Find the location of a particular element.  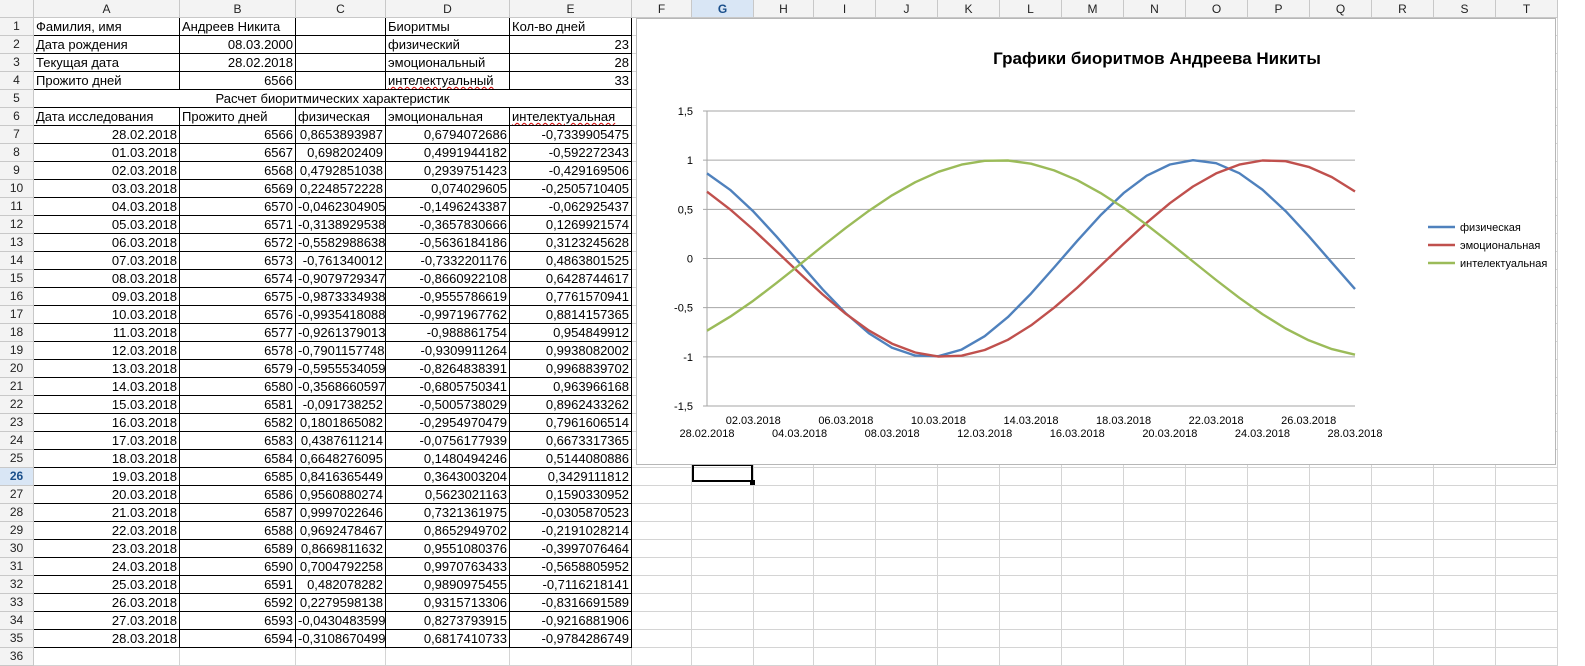

cell-d23: -0,2954970479 is located at coordinates (448, 423).